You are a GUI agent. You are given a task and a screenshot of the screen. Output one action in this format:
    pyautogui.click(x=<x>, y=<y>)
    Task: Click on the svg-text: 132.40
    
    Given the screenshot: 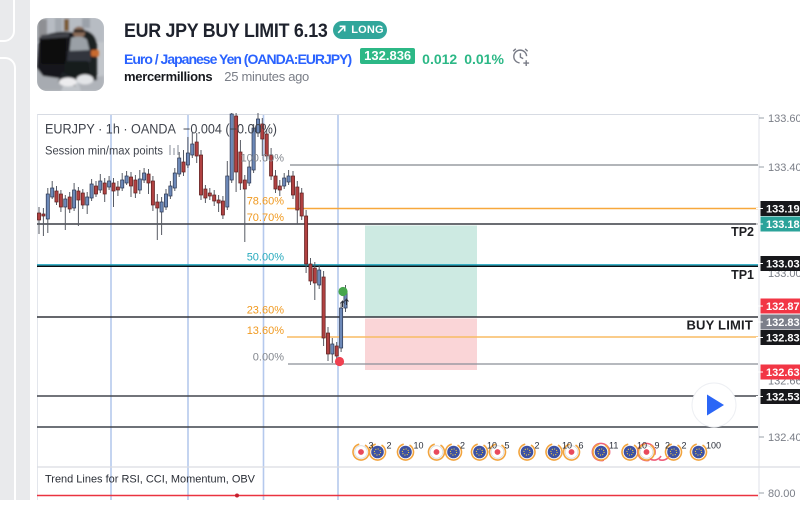 What is the action you would take?
    pyautogui.click(x=784, y=438)
    